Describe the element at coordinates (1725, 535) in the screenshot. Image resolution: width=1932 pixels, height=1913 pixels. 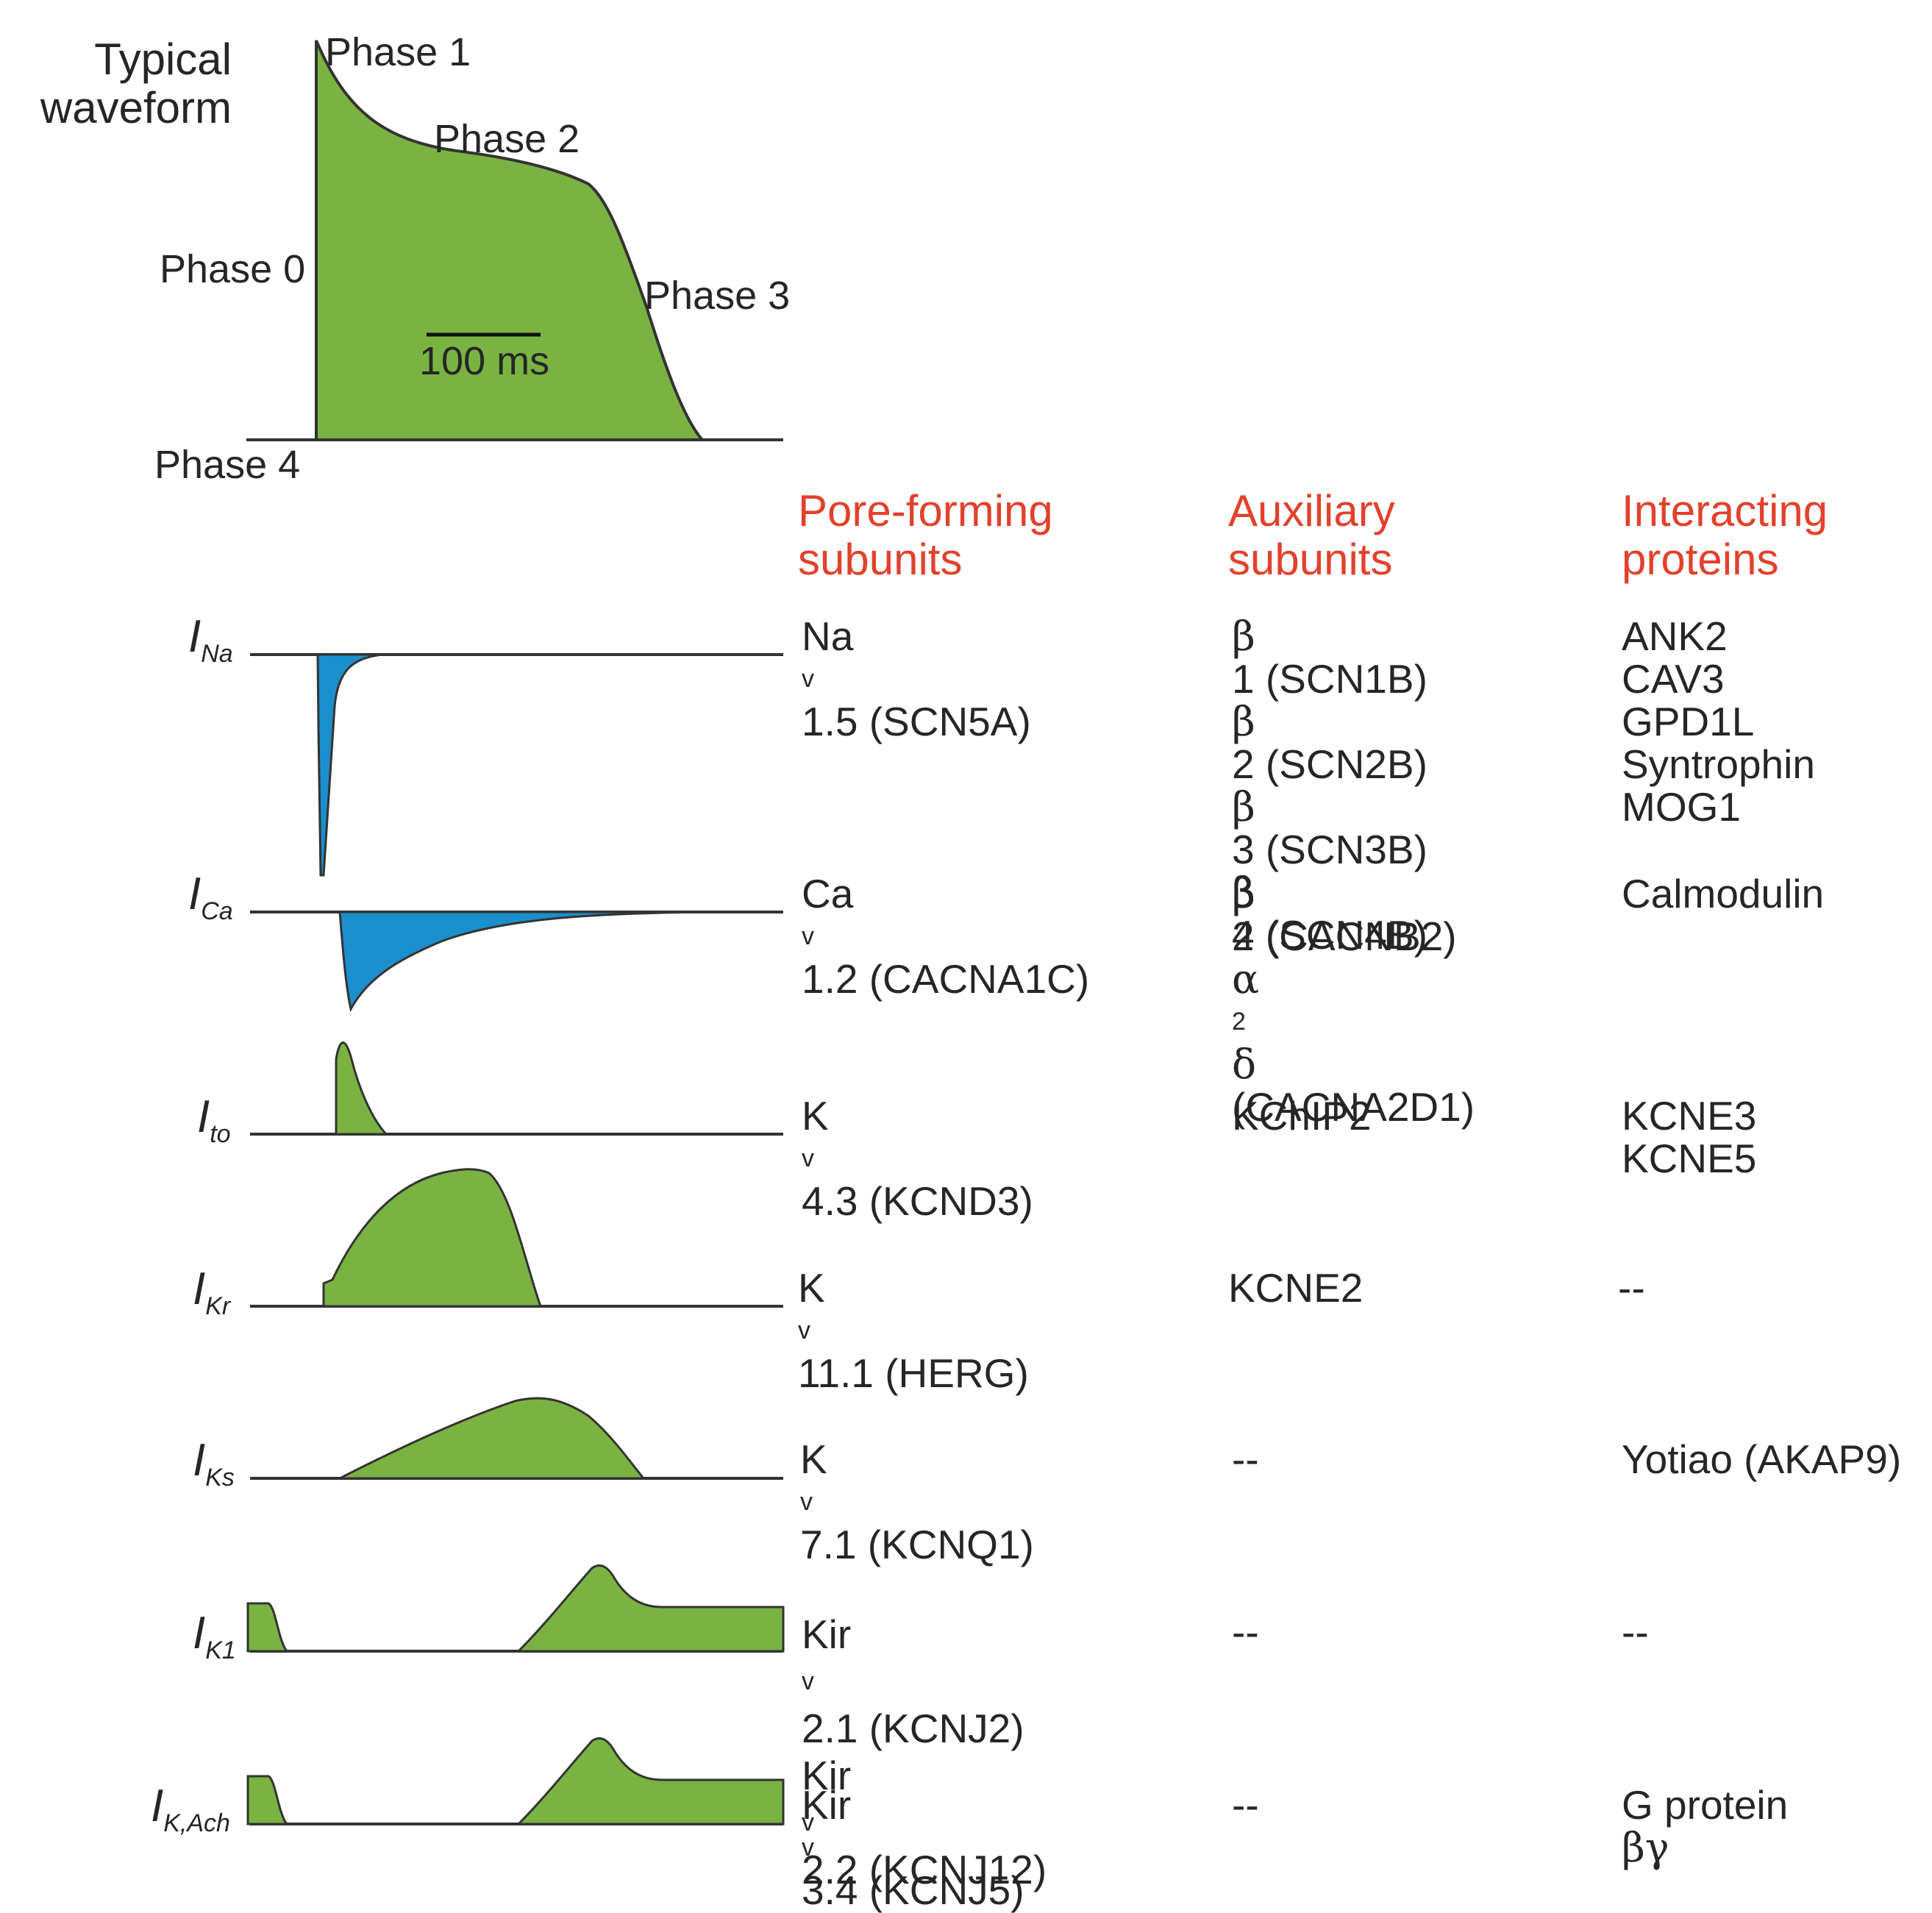
I see `header-interacting: Interacting proteins` at that location.